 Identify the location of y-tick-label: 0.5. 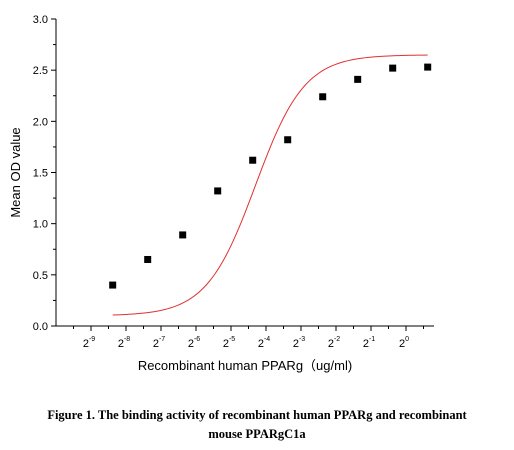
(40, 276).